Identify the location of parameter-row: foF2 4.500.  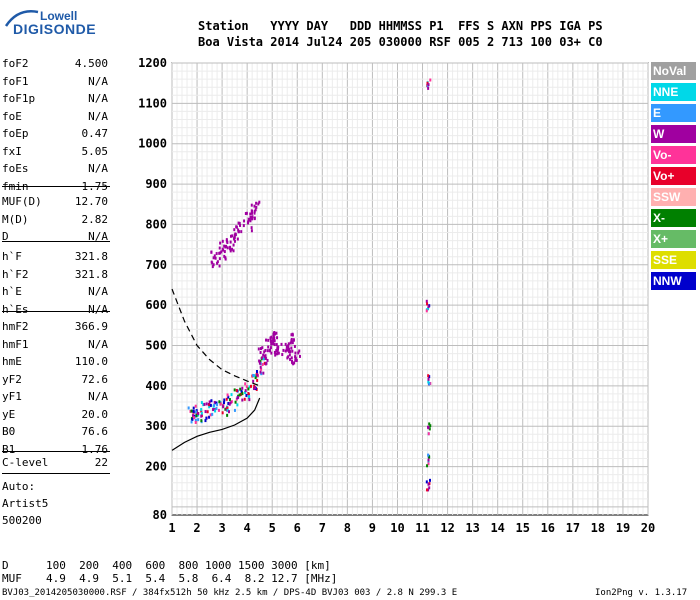
(55, 64).